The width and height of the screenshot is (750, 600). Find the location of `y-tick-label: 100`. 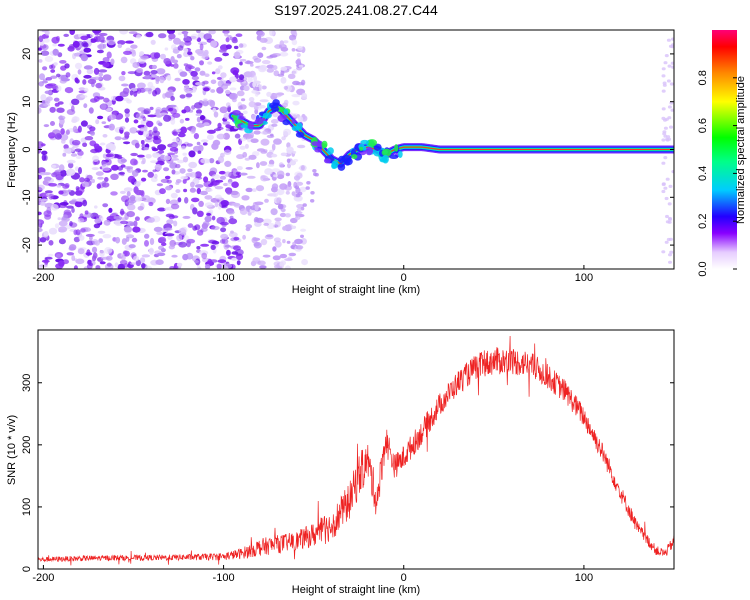

y-tick-label: 100 is located at coordinates (27, 507).